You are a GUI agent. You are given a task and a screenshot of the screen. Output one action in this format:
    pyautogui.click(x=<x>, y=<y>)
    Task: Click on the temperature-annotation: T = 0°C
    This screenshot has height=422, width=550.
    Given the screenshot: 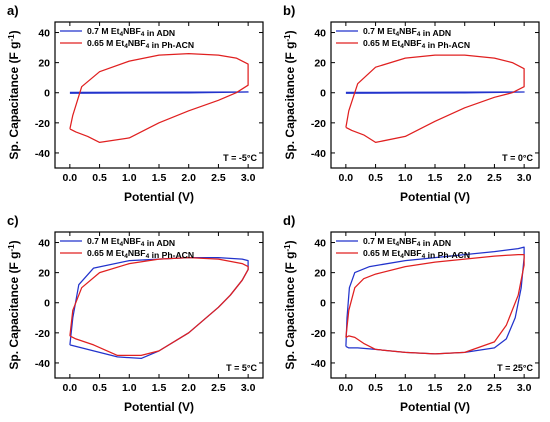 What is the action you would take?
    pyautogui.click(x=517, y=158)
    